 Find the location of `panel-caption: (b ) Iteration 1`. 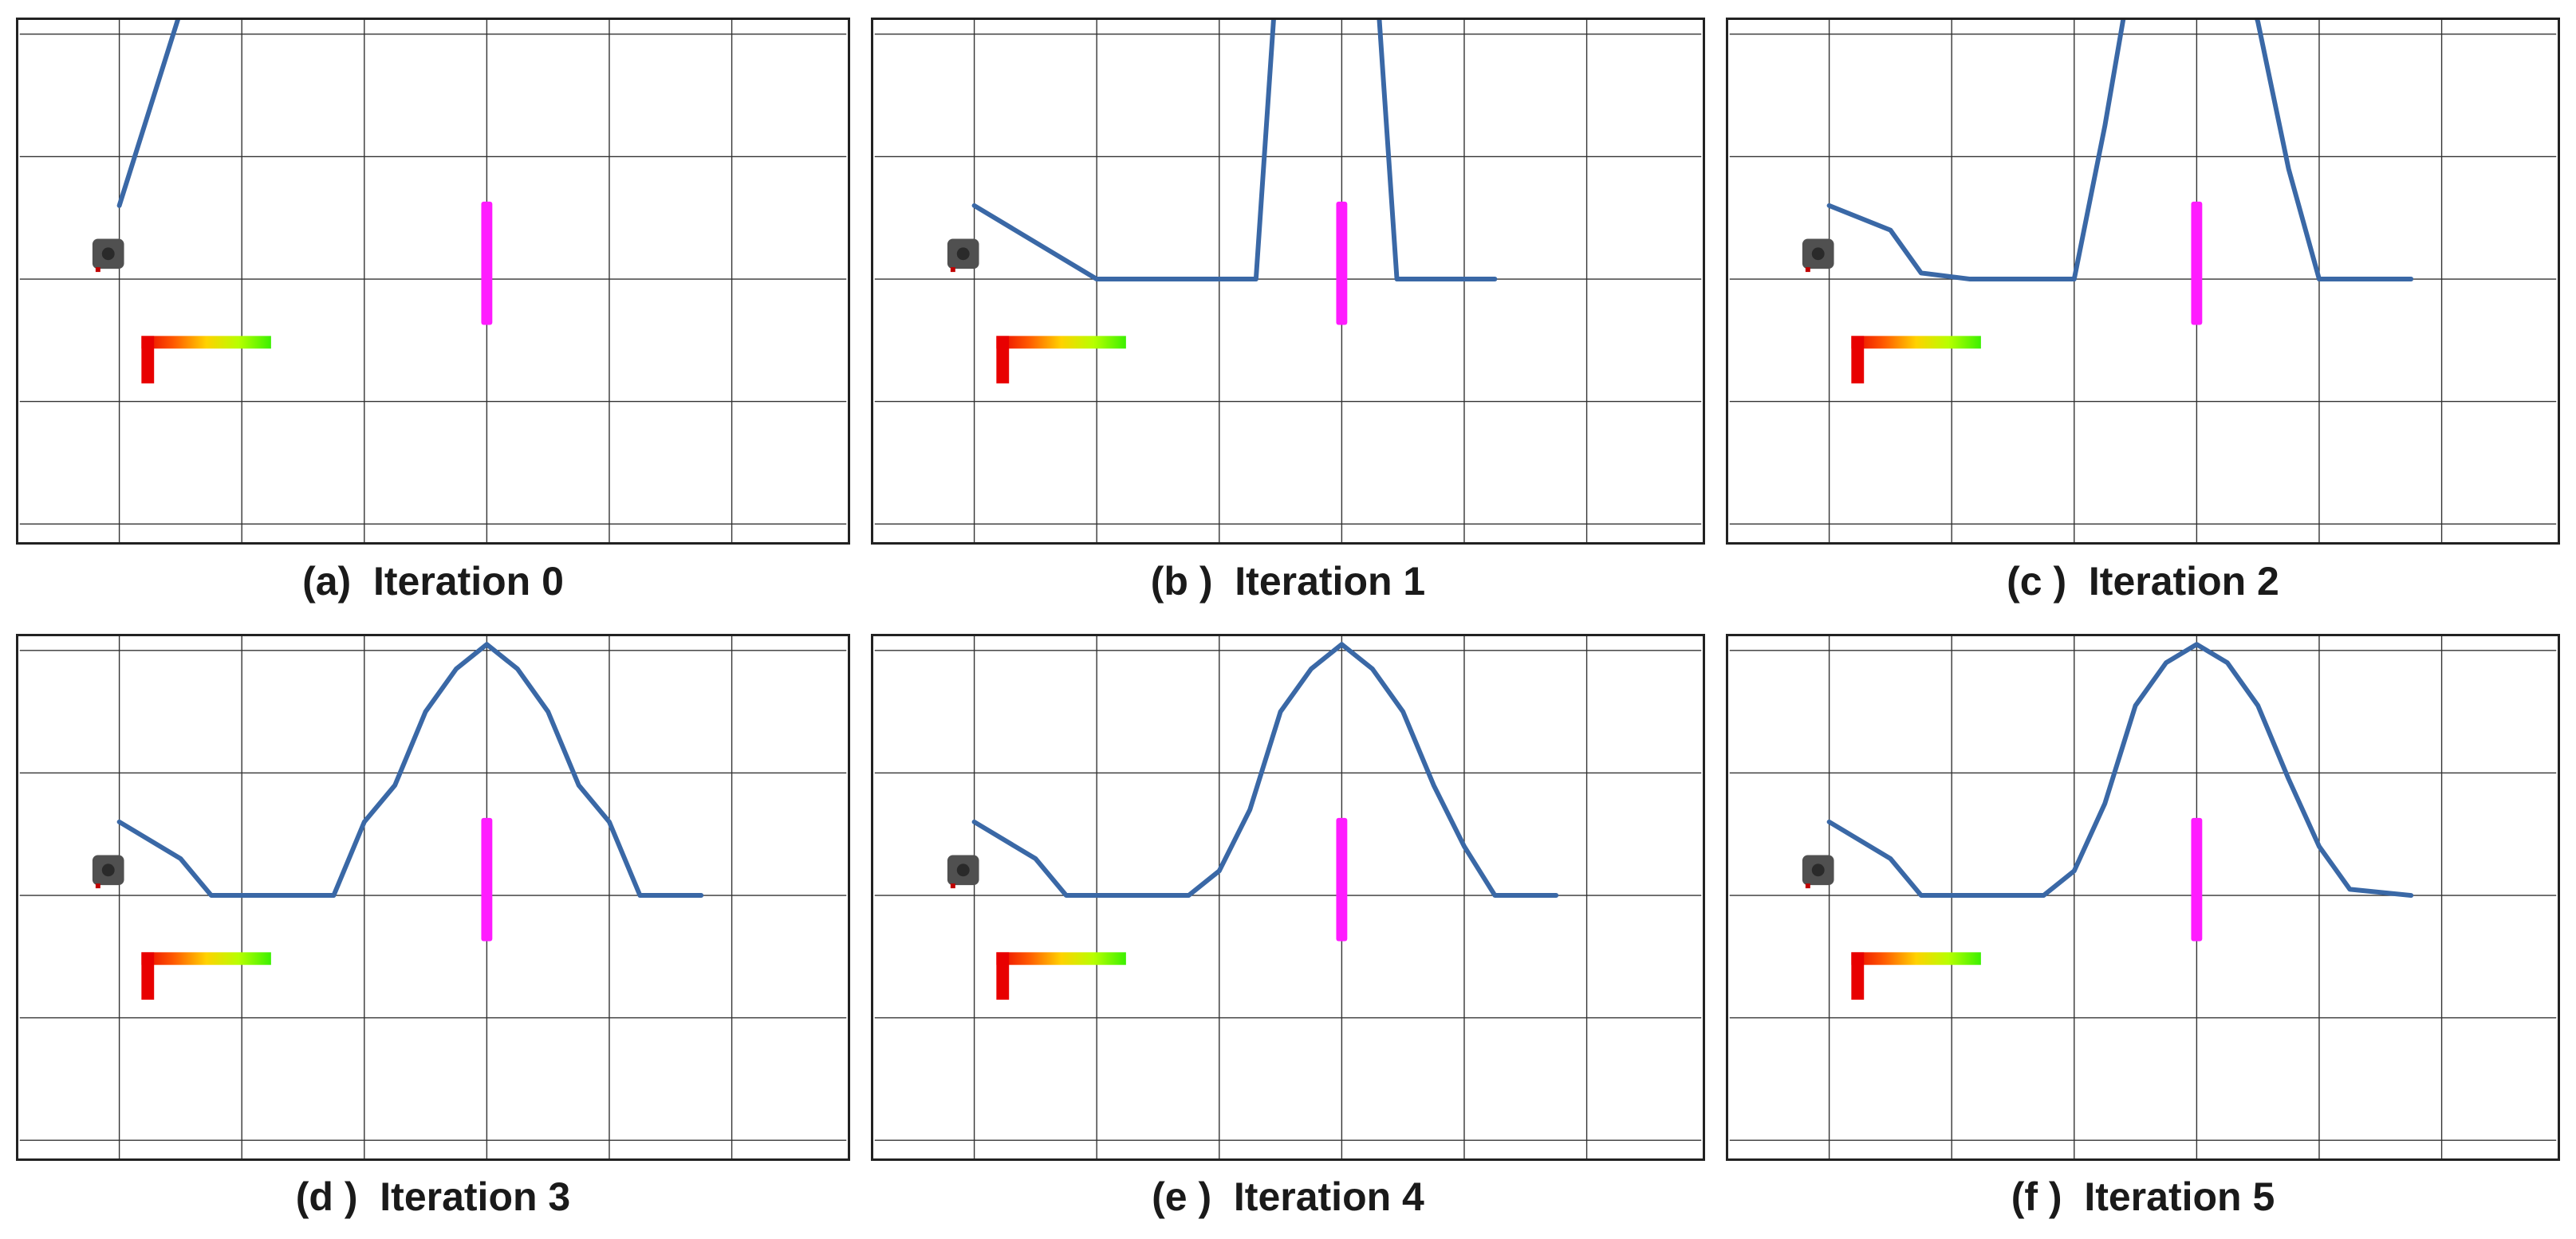

panel-caption: (b ) Iteration 1 is located at coordinates (1288, 581).